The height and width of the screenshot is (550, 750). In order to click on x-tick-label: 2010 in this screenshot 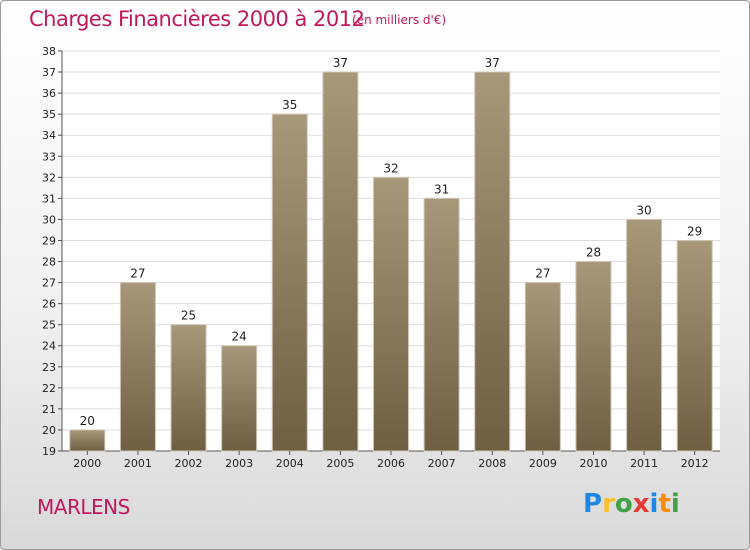, I will do `click(593, 463)`.